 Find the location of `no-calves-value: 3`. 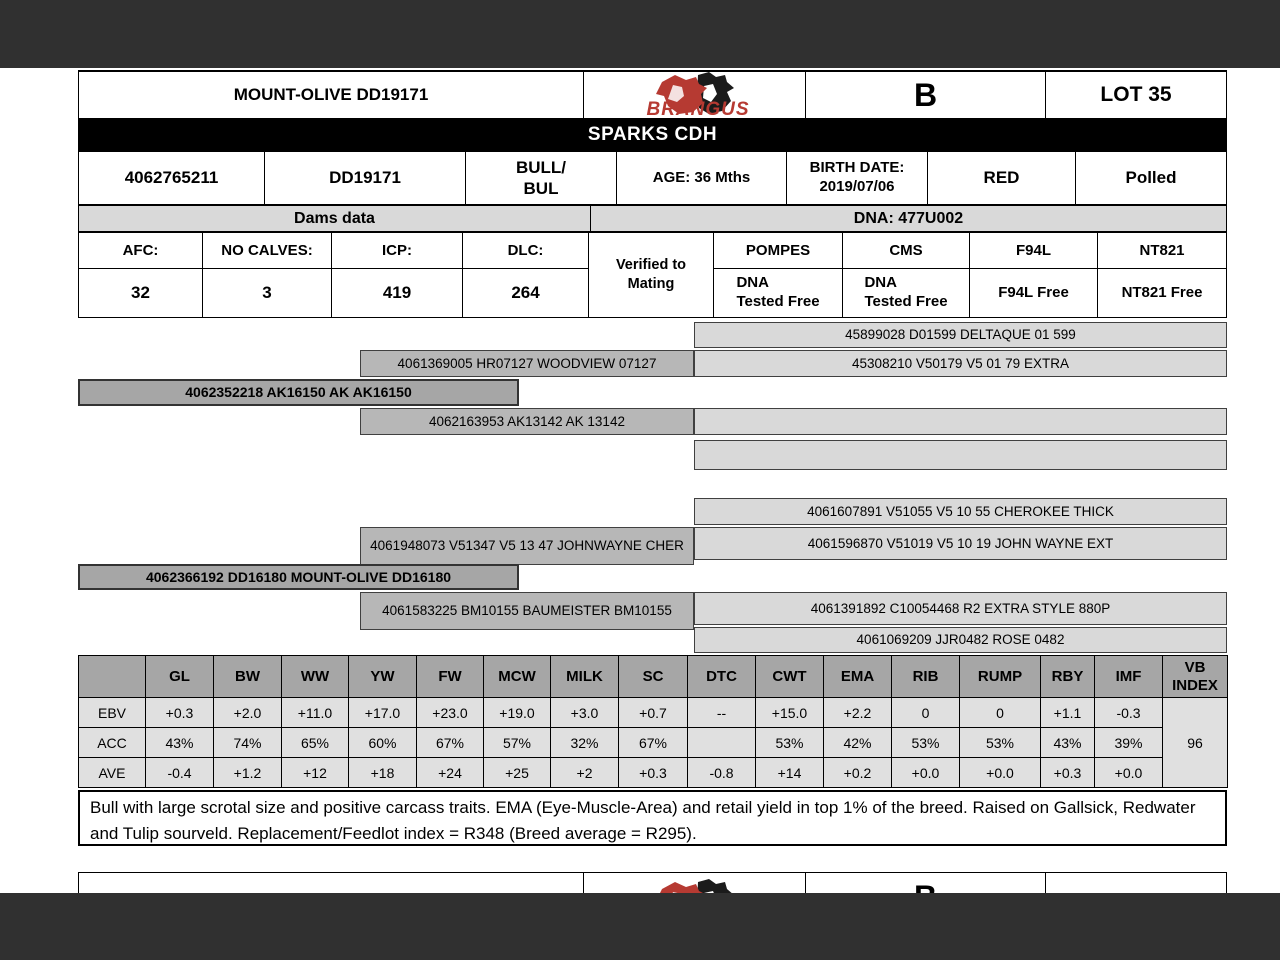

no-calves-value: 3 is located at coordinates (267, 292).